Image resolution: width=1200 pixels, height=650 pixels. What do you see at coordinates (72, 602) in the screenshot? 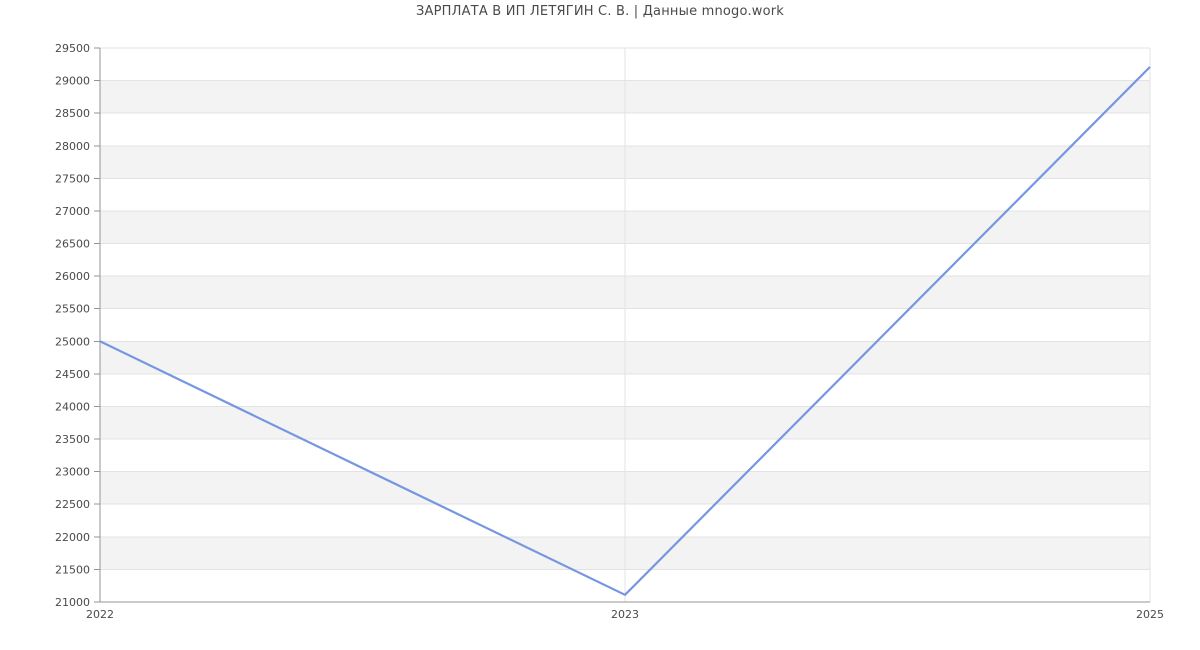
I see `y-tick-label: 21000` at bounding box center [72, 602].